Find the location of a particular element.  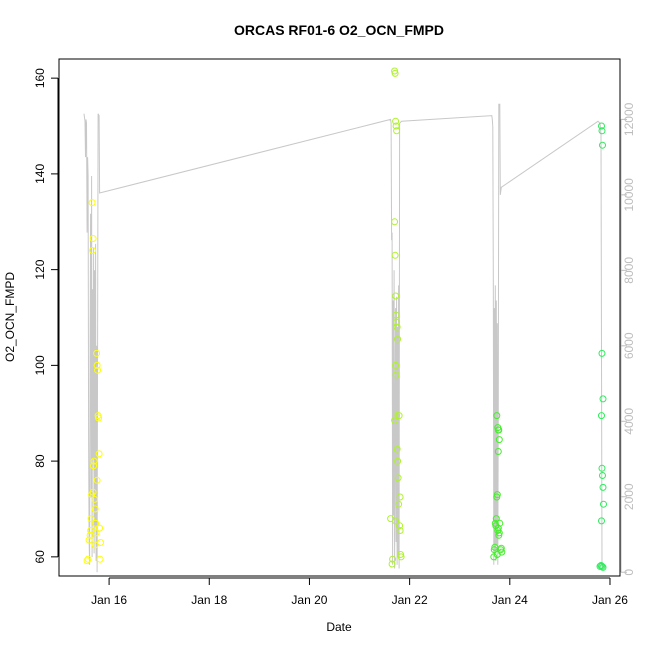

y-axis: 60 80 100 120 140 160 is located at coordinates (46, 316).